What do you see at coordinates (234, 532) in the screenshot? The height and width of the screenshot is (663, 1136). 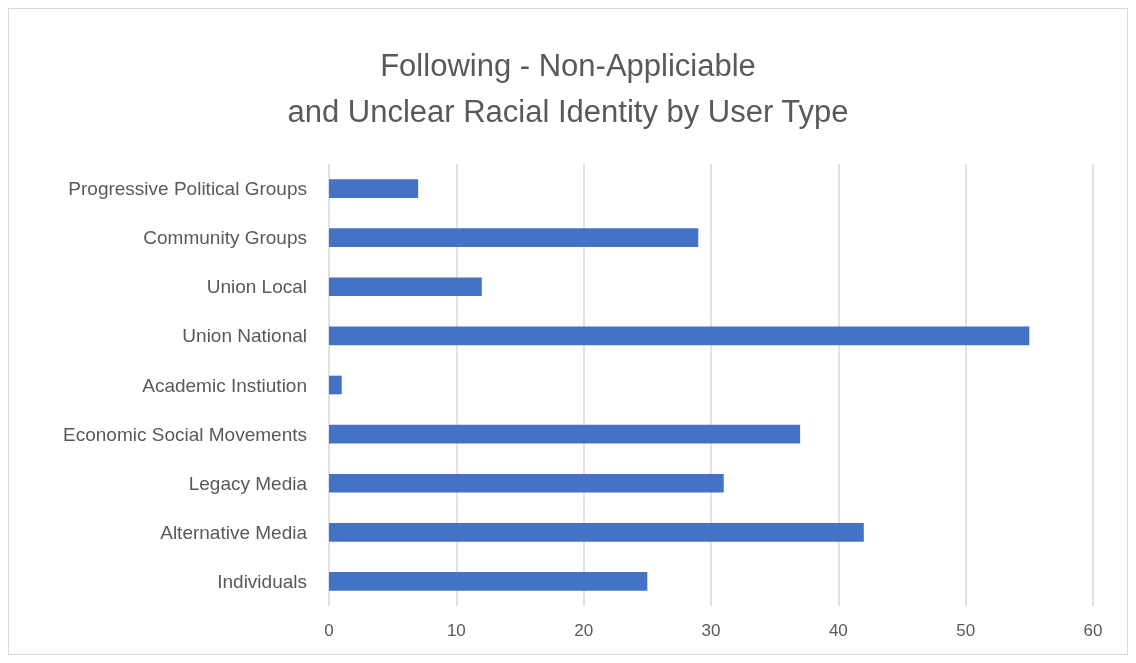 I see `y-tick-label: Alternative Media` at bounding box center [234, 532].